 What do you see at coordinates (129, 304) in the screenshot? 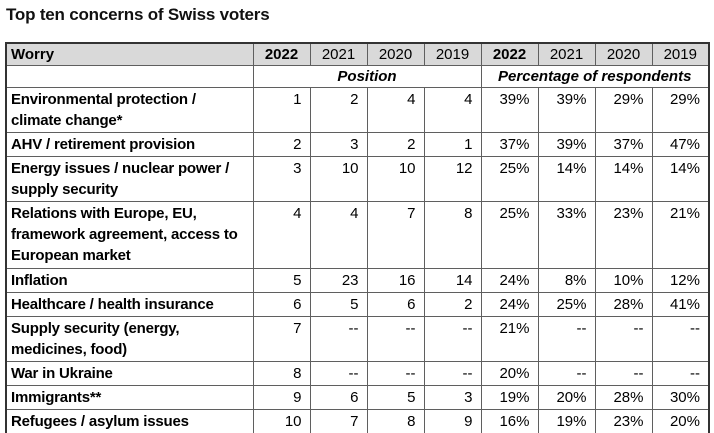
I see `worry-label: Healthcare / health insurance` at bounding box center [129, 304].